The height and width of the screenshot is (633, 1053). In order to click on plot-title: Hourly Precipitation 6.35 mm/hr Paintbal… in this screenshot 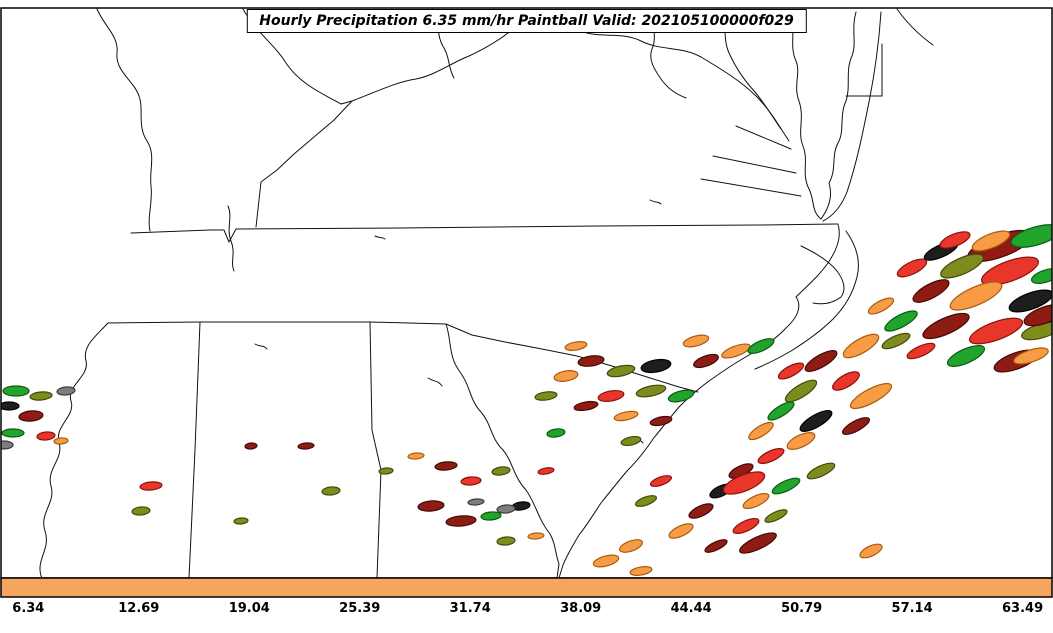, I will do `click(526, 21)`.